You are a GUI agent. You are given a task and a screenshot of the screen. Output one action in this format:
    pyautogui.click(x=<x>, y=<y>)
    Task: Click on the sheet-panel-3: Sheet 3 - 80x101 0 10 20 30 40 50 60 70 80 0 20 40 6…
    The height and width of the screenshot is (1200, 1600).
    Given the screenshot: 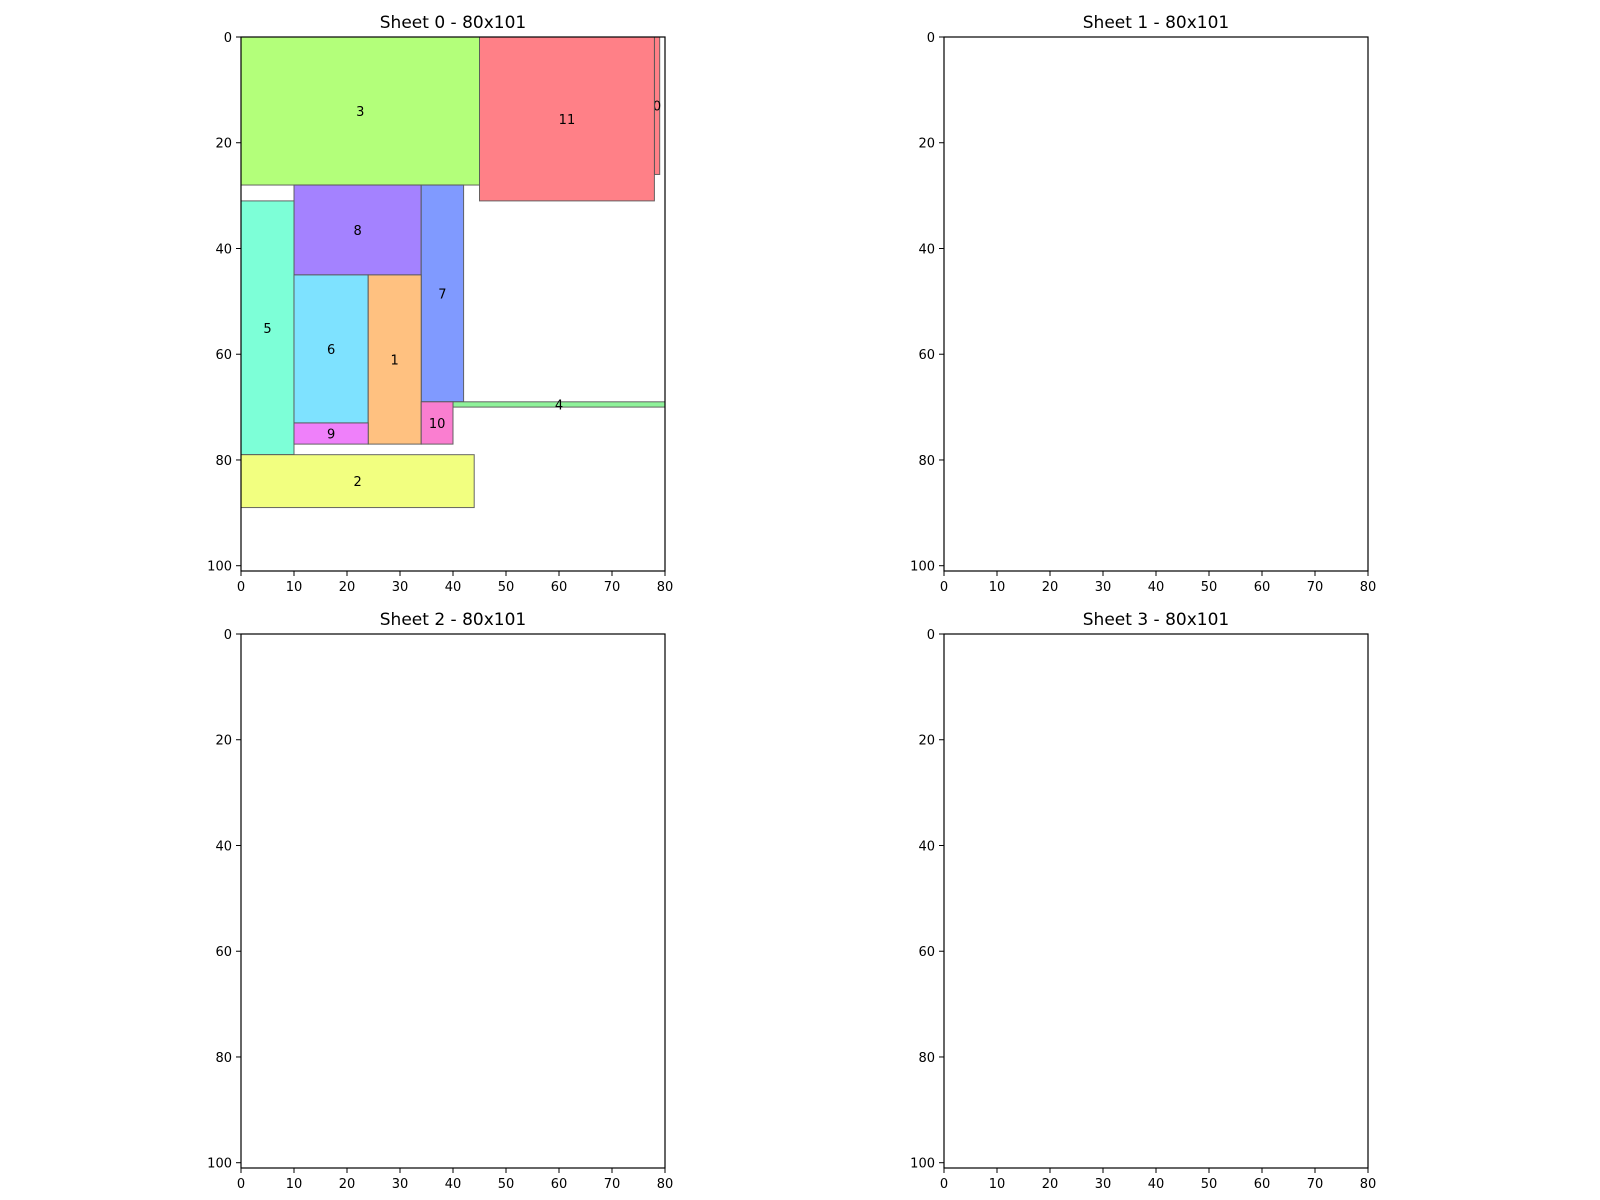 What is the action you would take?
    pyautogui.click(x=1143, y=901)
    